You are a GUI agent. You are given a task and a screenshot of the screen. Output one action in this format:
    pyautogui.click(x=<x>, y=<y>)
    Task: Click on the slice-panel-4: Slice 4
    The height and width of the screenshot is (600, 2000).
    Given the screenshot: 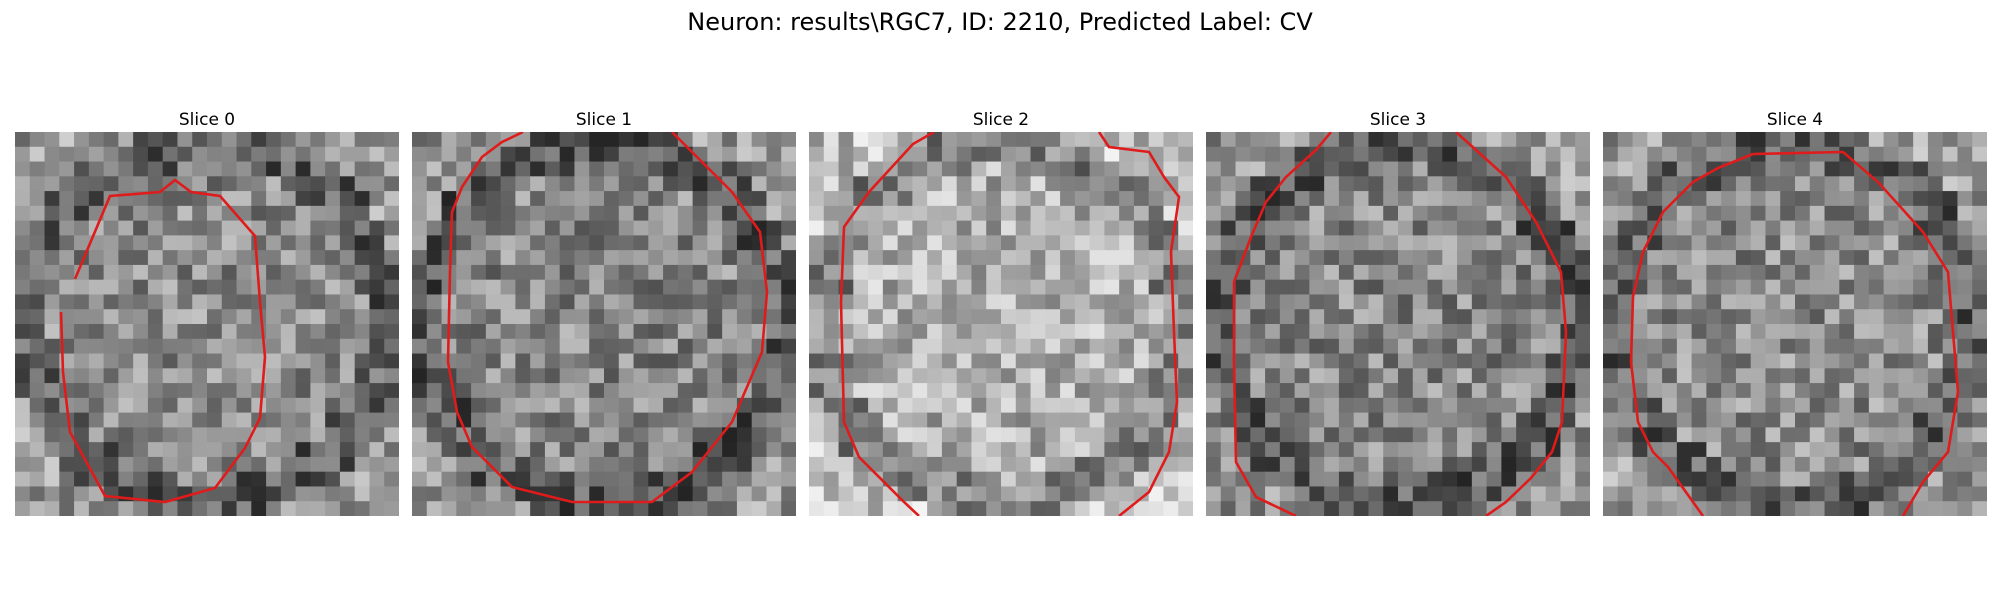 What is the action you would take?
    pyautogui.click(x=1795, y=312)
    